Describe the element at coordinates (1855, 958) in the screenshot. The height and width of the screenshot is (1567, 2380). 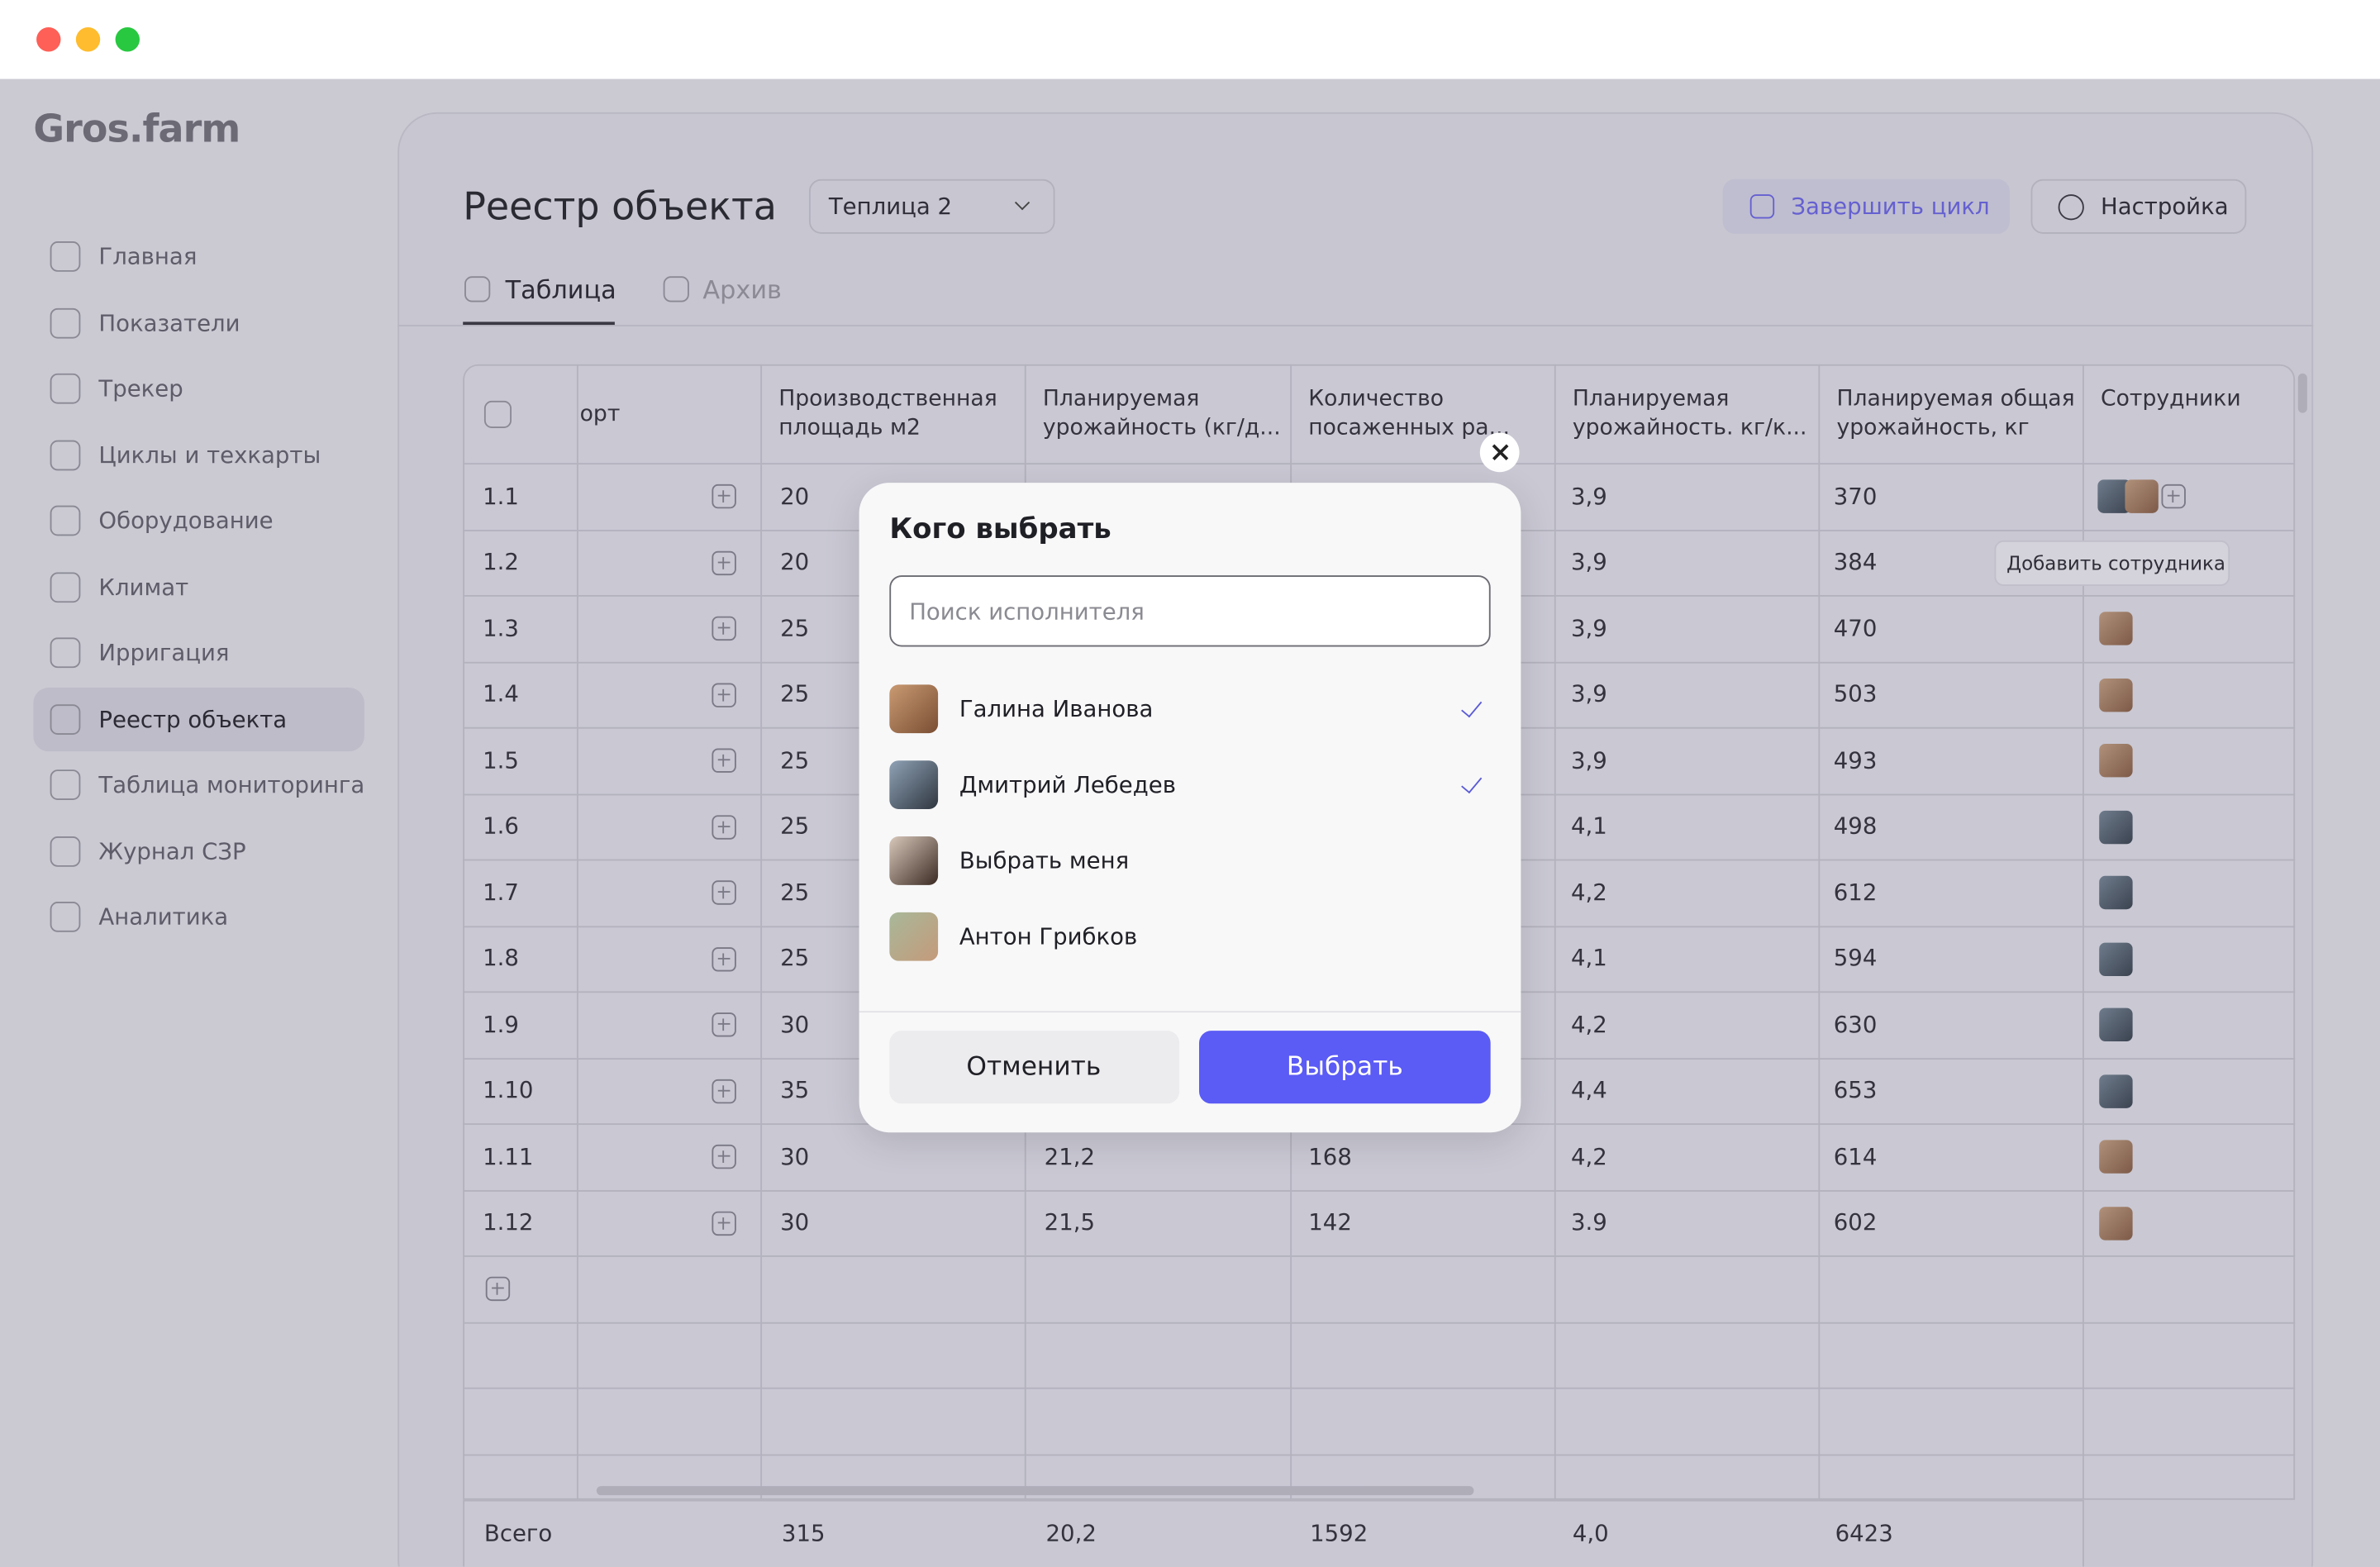
I see `cell: 594` at that location.